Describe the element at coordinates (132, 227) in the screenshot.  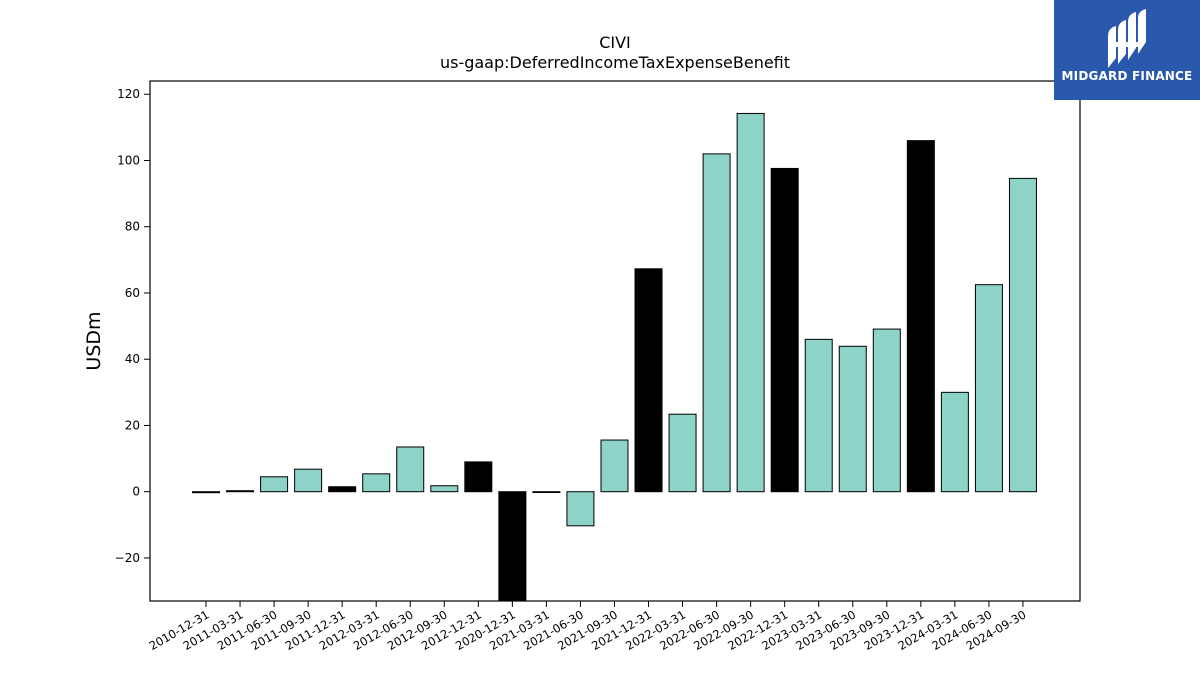
I see `y-tick-label: 80` at that location.